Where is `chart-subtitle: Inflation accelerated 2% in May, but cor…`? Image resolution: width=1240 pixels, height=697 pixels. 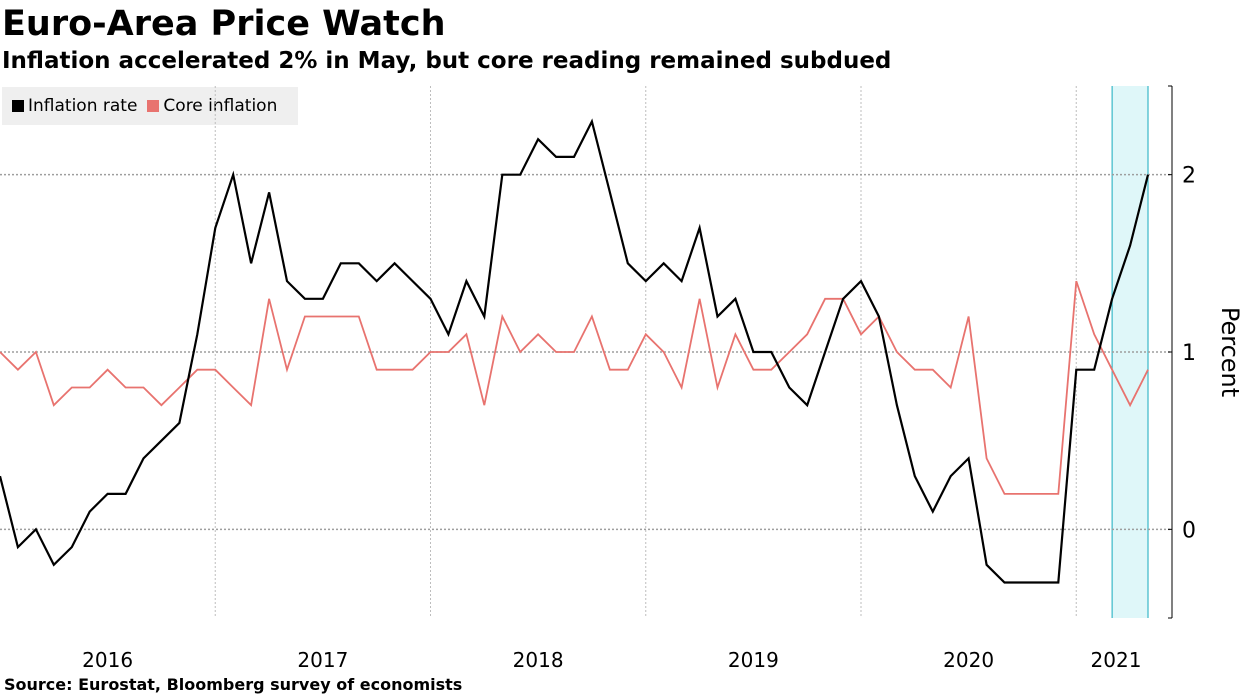 chart-subtitle: Inflation accelerated 2% in May, but cor… is located at coordinates (447, 61).